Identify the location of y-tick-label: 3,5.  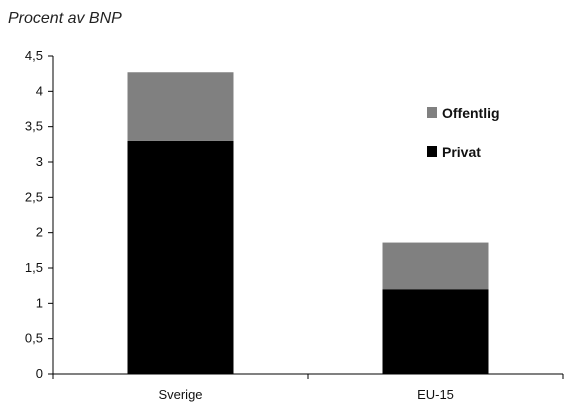
(34, 126).